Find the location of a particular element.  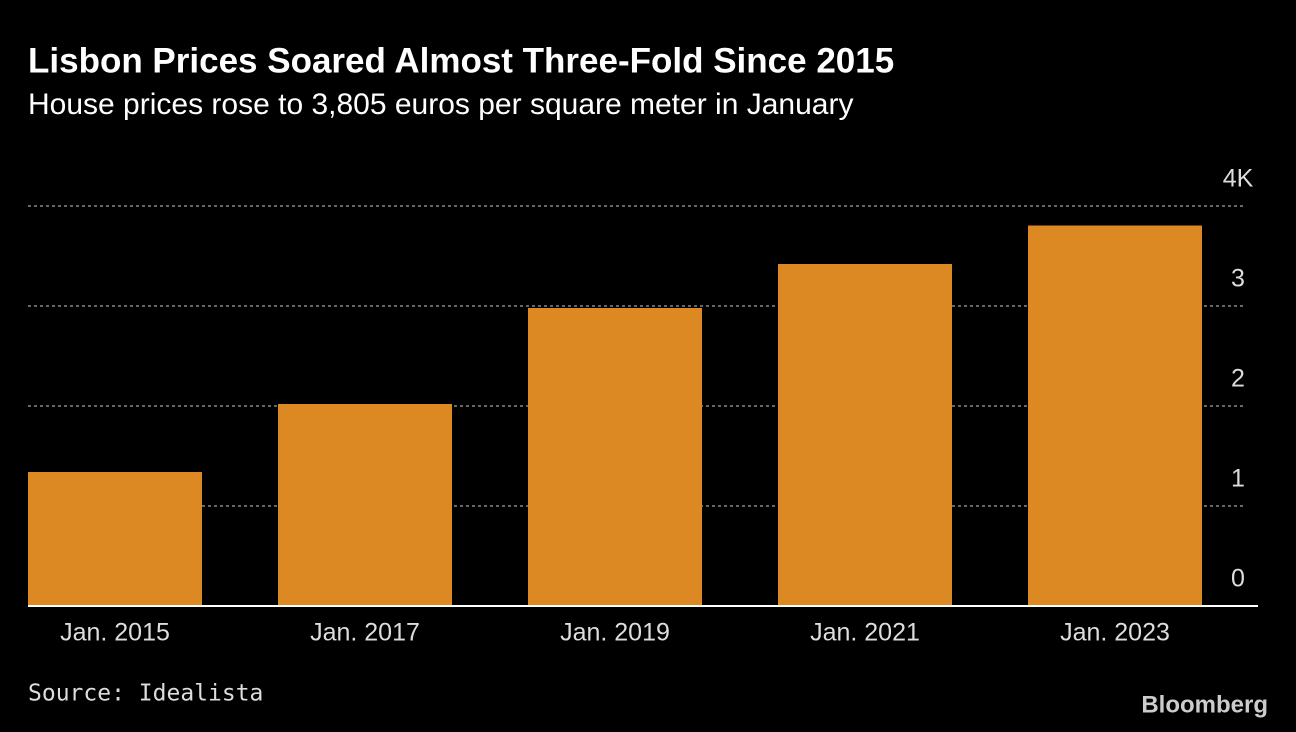

y-tick-label: 4K is located at coordinates (1238, 179).